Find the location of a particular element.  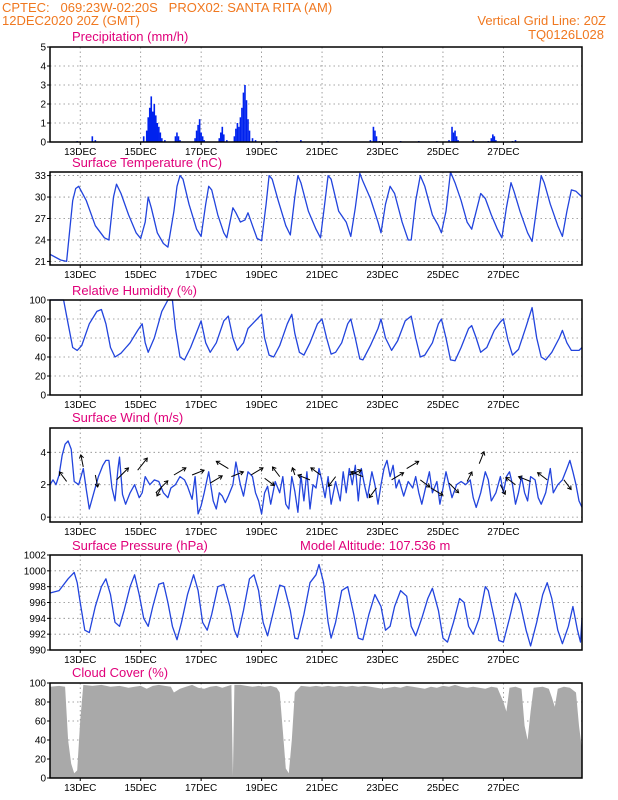

y-tick-label: 0 is located at coordinates (43, 143).